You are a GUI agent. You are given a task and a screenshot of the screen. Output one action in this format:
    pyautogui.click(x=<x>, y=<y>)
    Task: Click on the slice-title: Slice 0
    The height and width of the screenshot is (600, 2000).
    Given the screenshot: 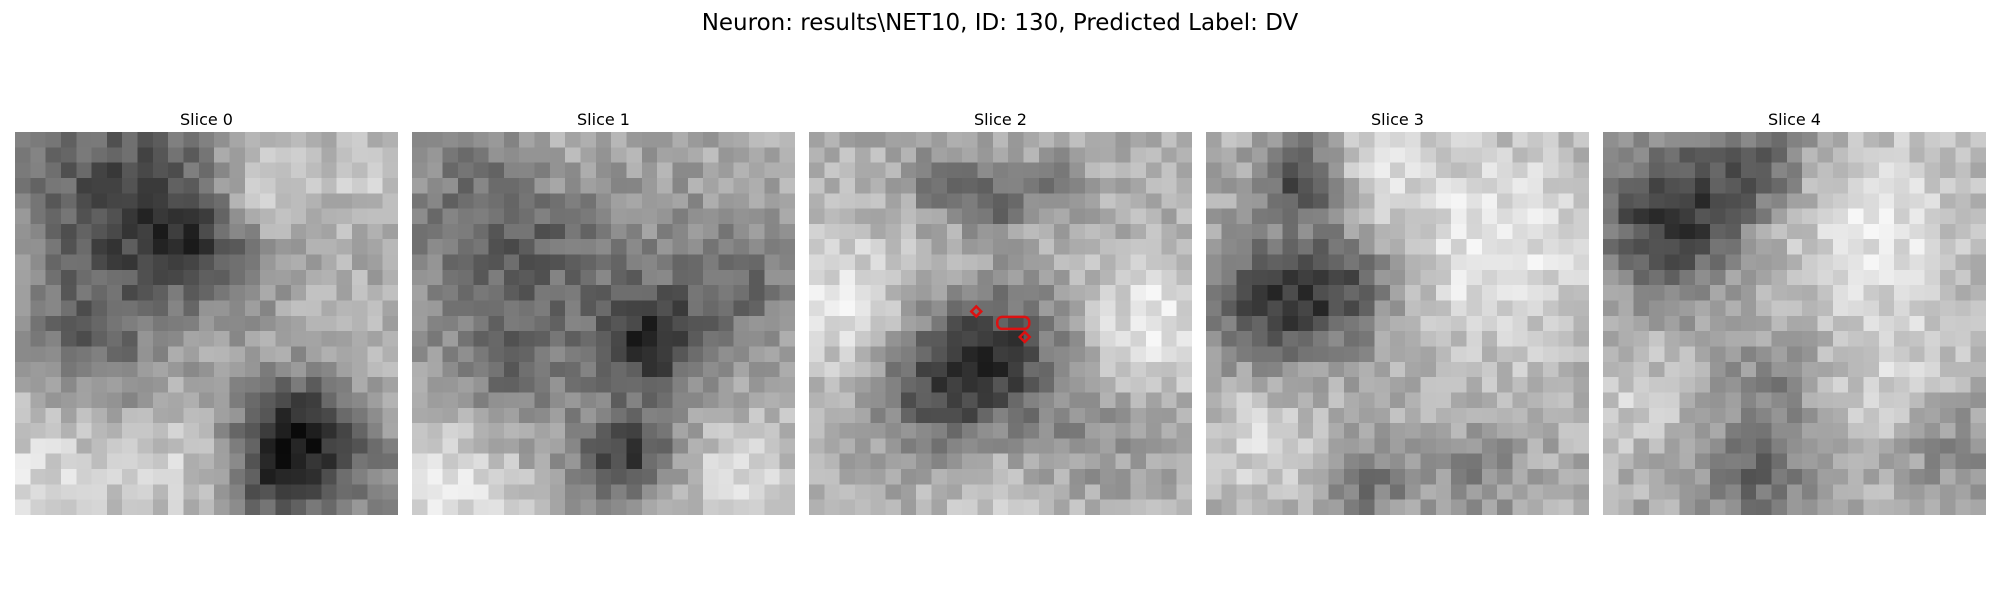 What is the action you would take?
    pyautogui.click(x=206, y=119)
    